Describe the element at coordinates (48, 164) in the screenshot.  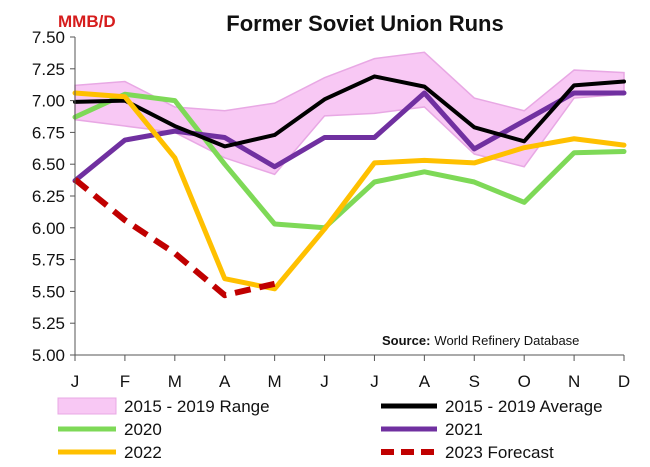
I see `y-tick-label: 6.50` at that location.